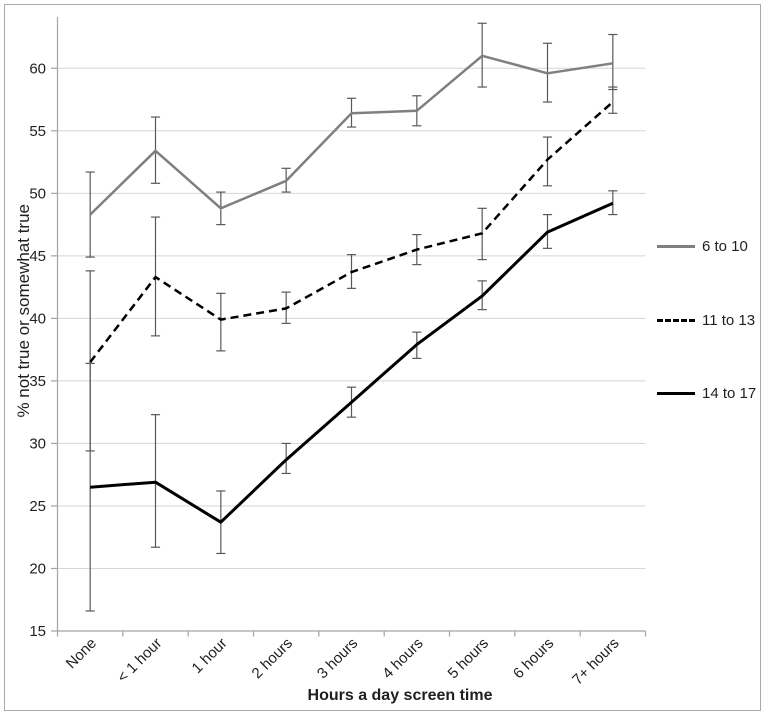  Describe the element at coordinates (37, 131) in the screenshot. I see `y-tick-label: 55` at that location.